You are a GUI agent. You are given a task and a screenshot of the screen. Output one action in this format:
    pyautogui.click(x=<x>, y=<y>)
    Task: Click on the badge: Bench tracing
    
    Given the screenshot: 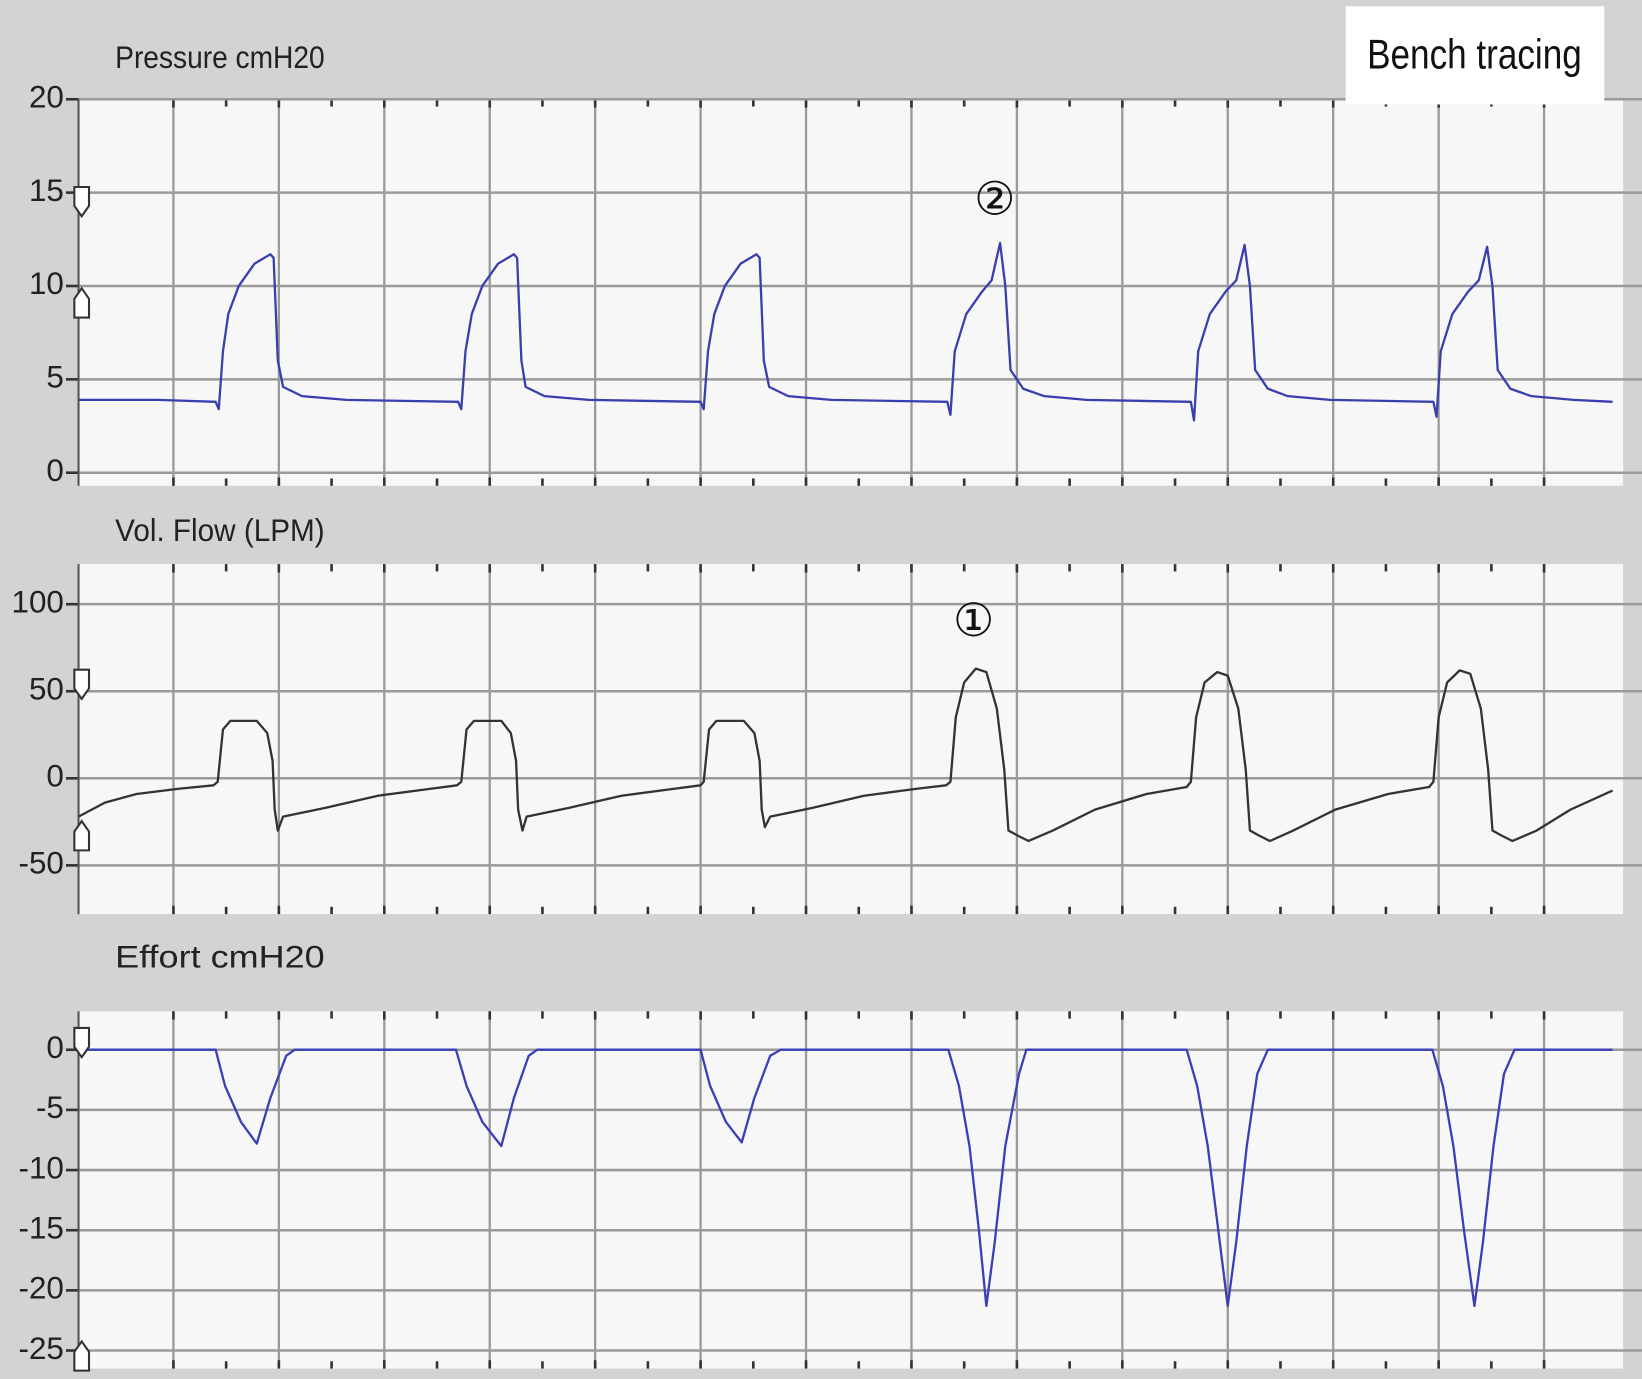 What is the action you would take?
    pyautogui.click(x=1474, y=54)
    